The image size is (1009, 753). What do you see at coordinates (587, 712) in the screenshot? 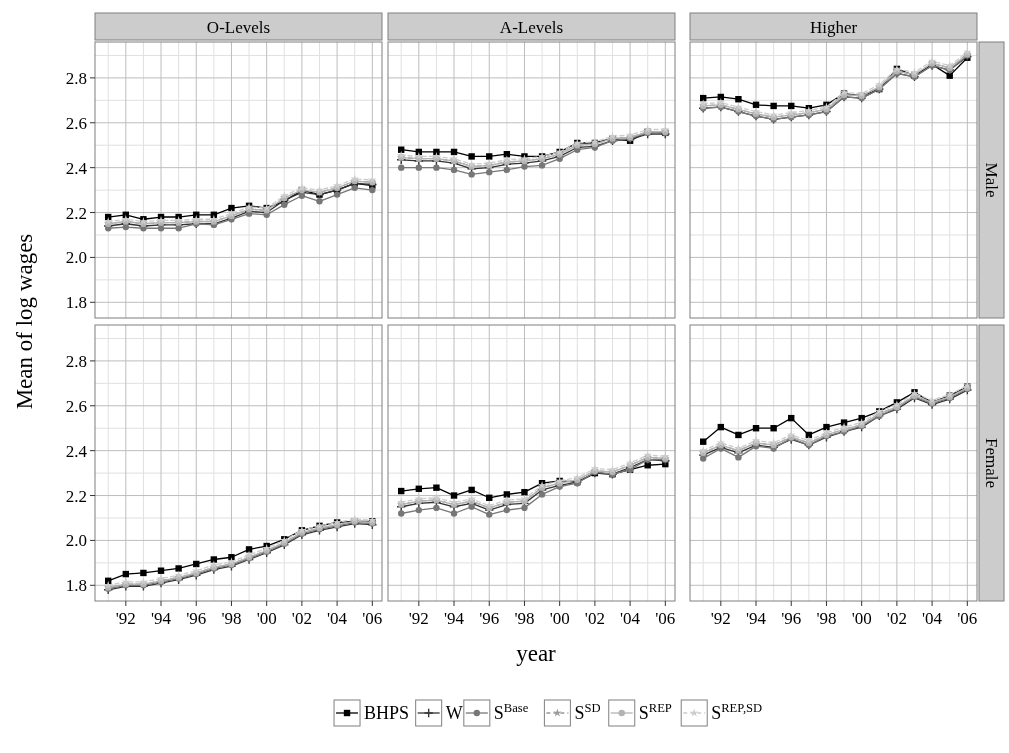
I see `legend-label: S$^{SD}$` at bounding box center [587, 712].